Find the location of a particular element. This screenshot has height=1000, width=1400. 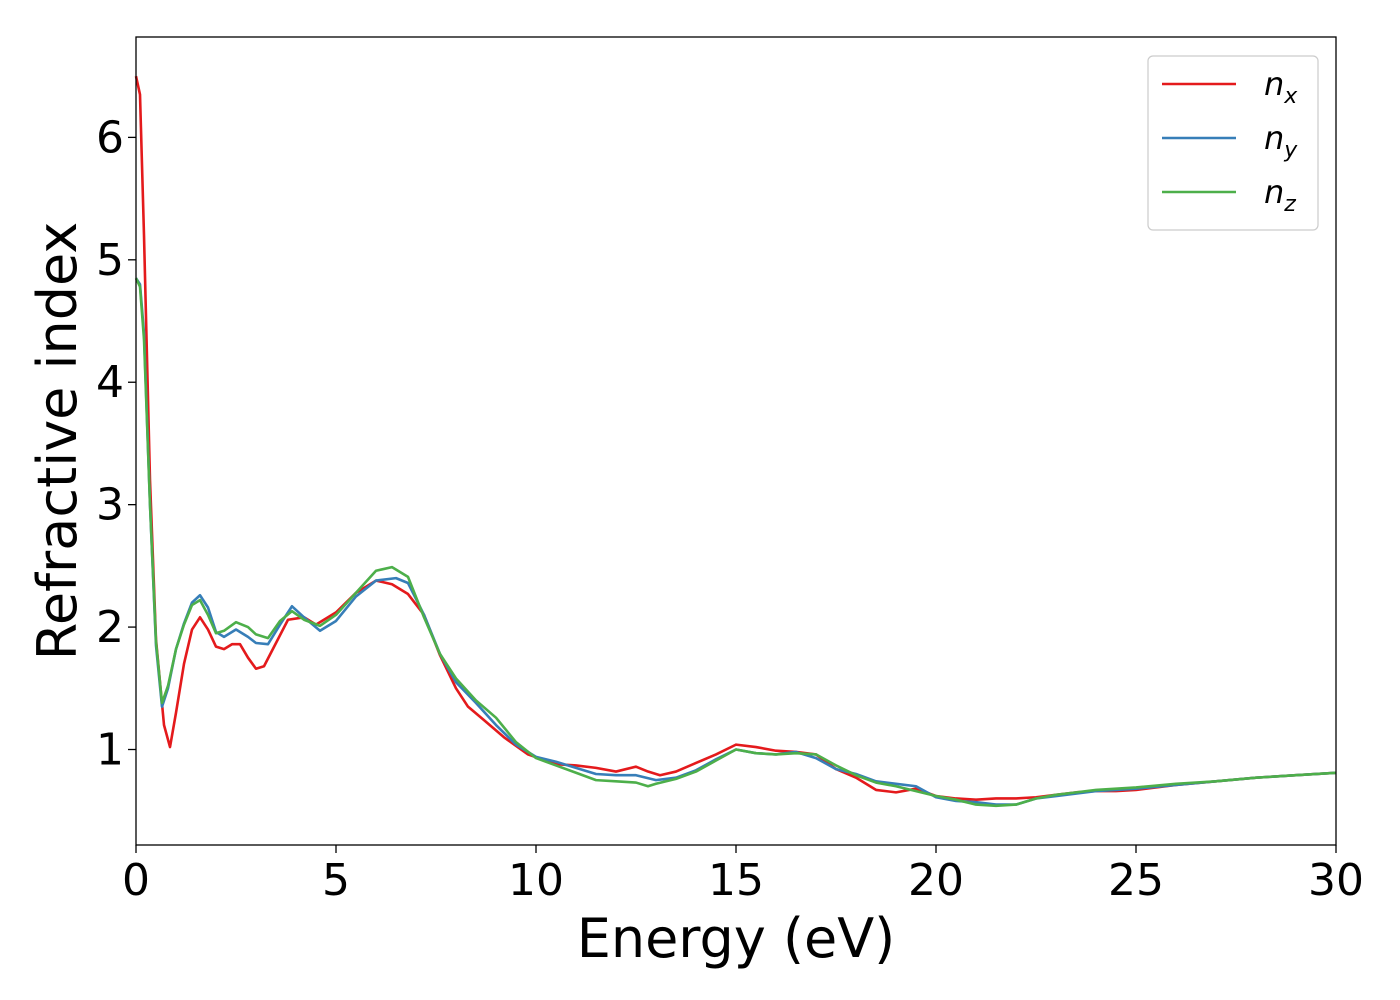

y-axis-title: Refractive index is located at coordinates (57, 441).